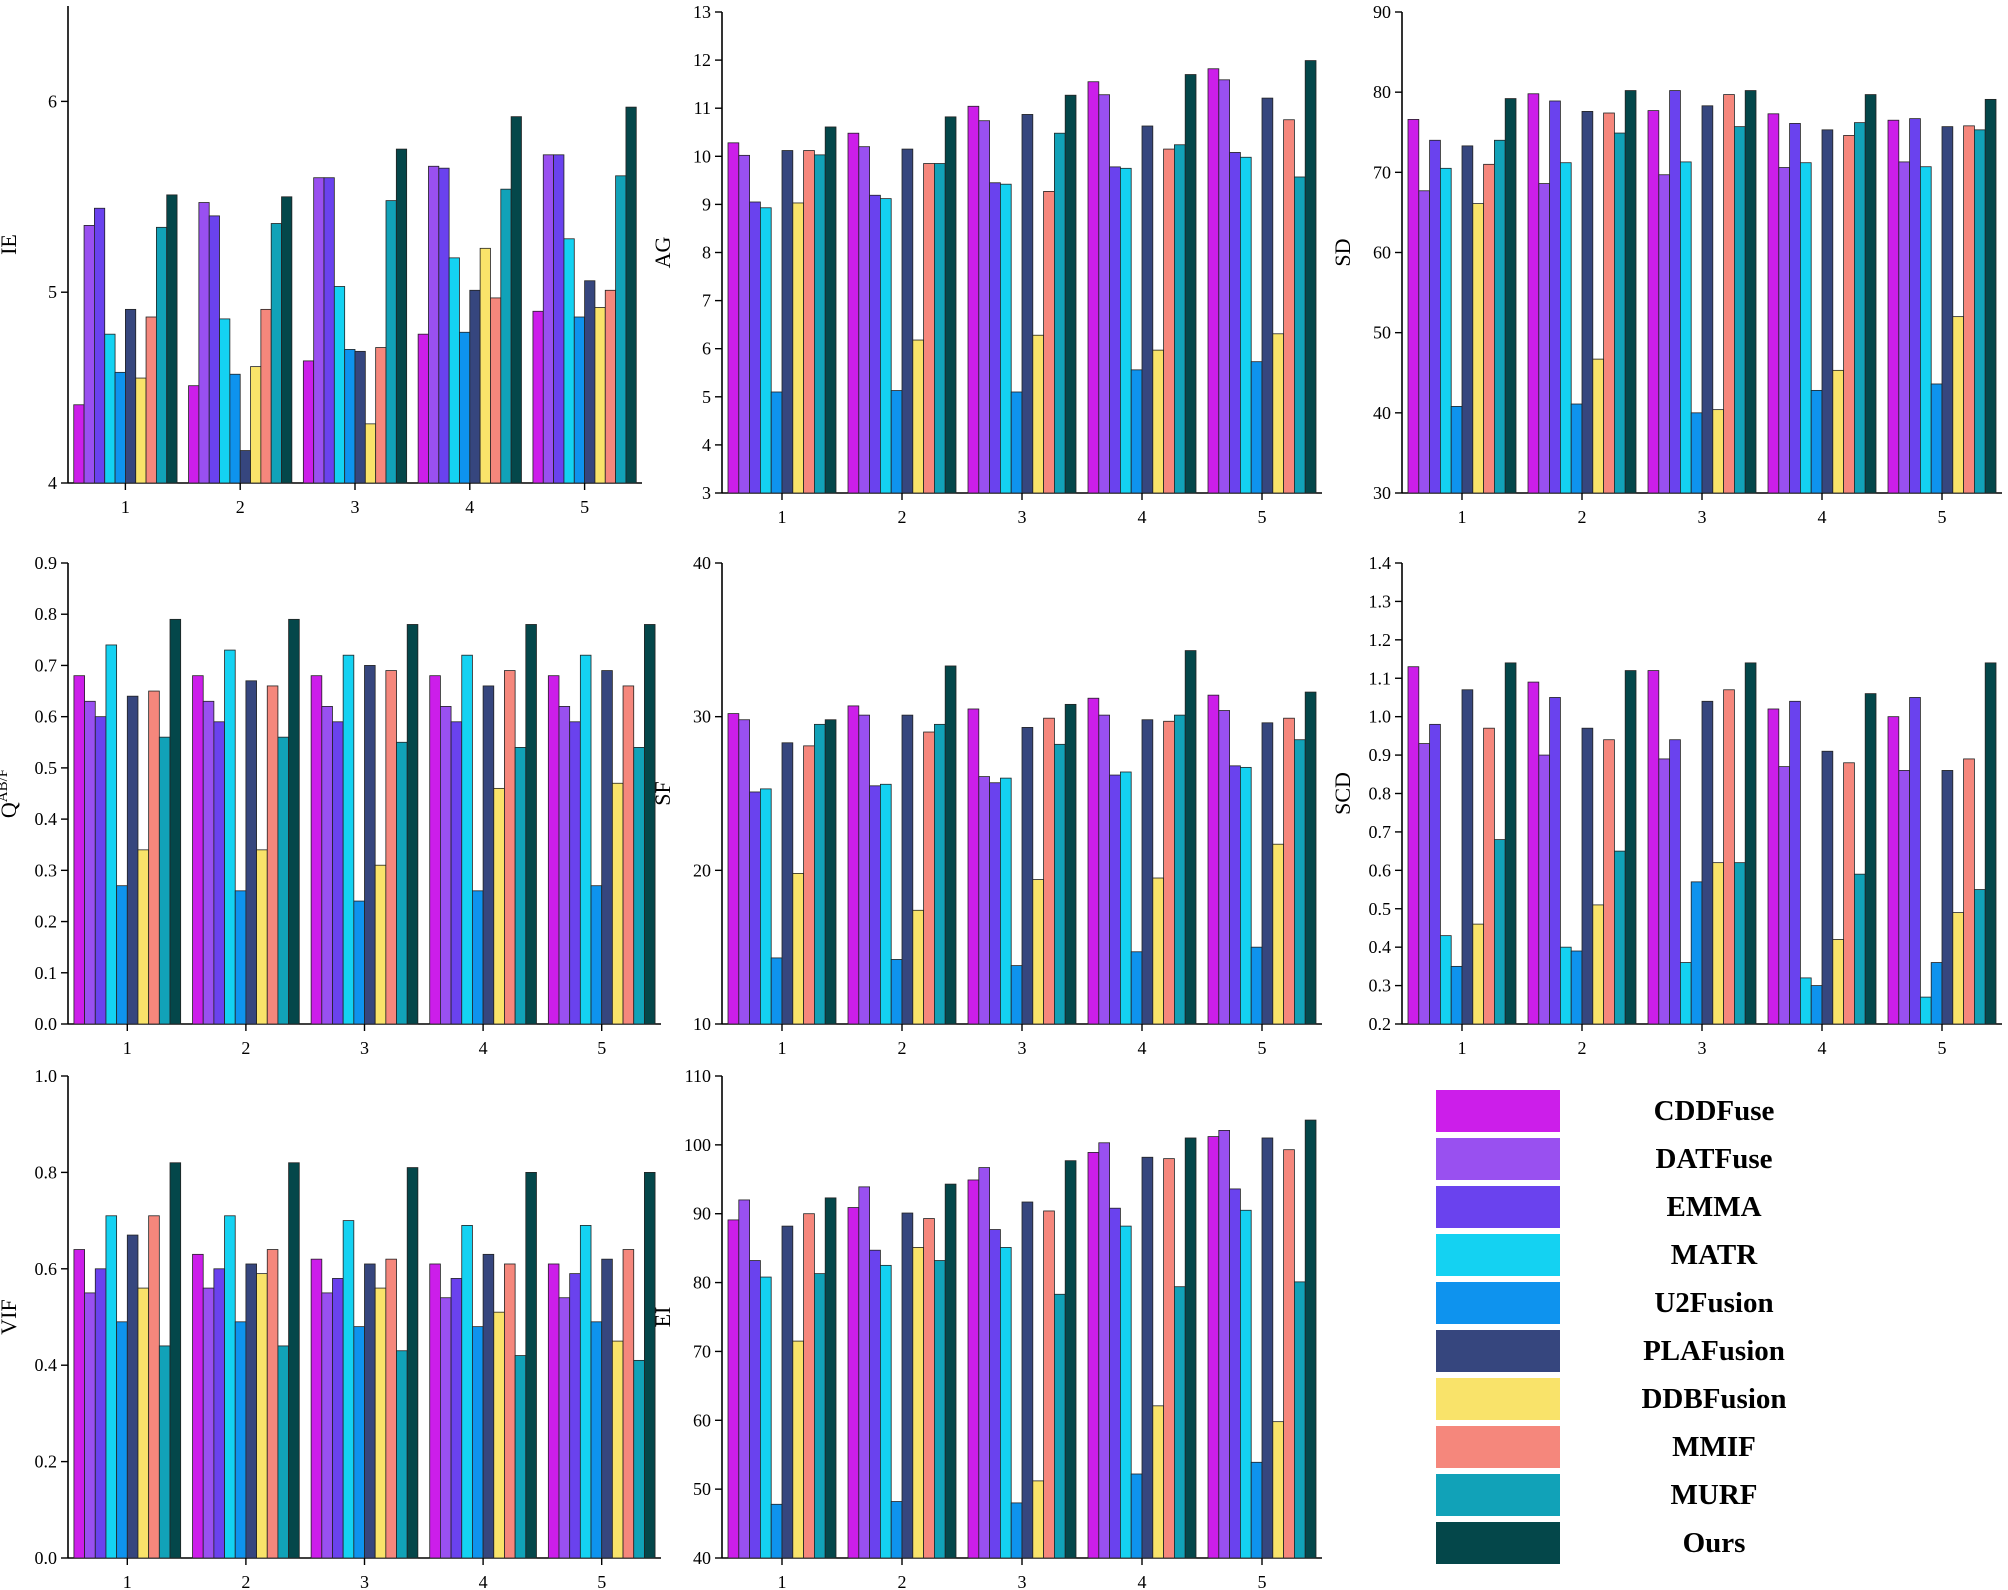 The image size is (2008, 1590). What do you see at coordinates (10, 1316) in the screenshot?
I see `y-axis-label: VIF` at bounding box center [10, 1316].